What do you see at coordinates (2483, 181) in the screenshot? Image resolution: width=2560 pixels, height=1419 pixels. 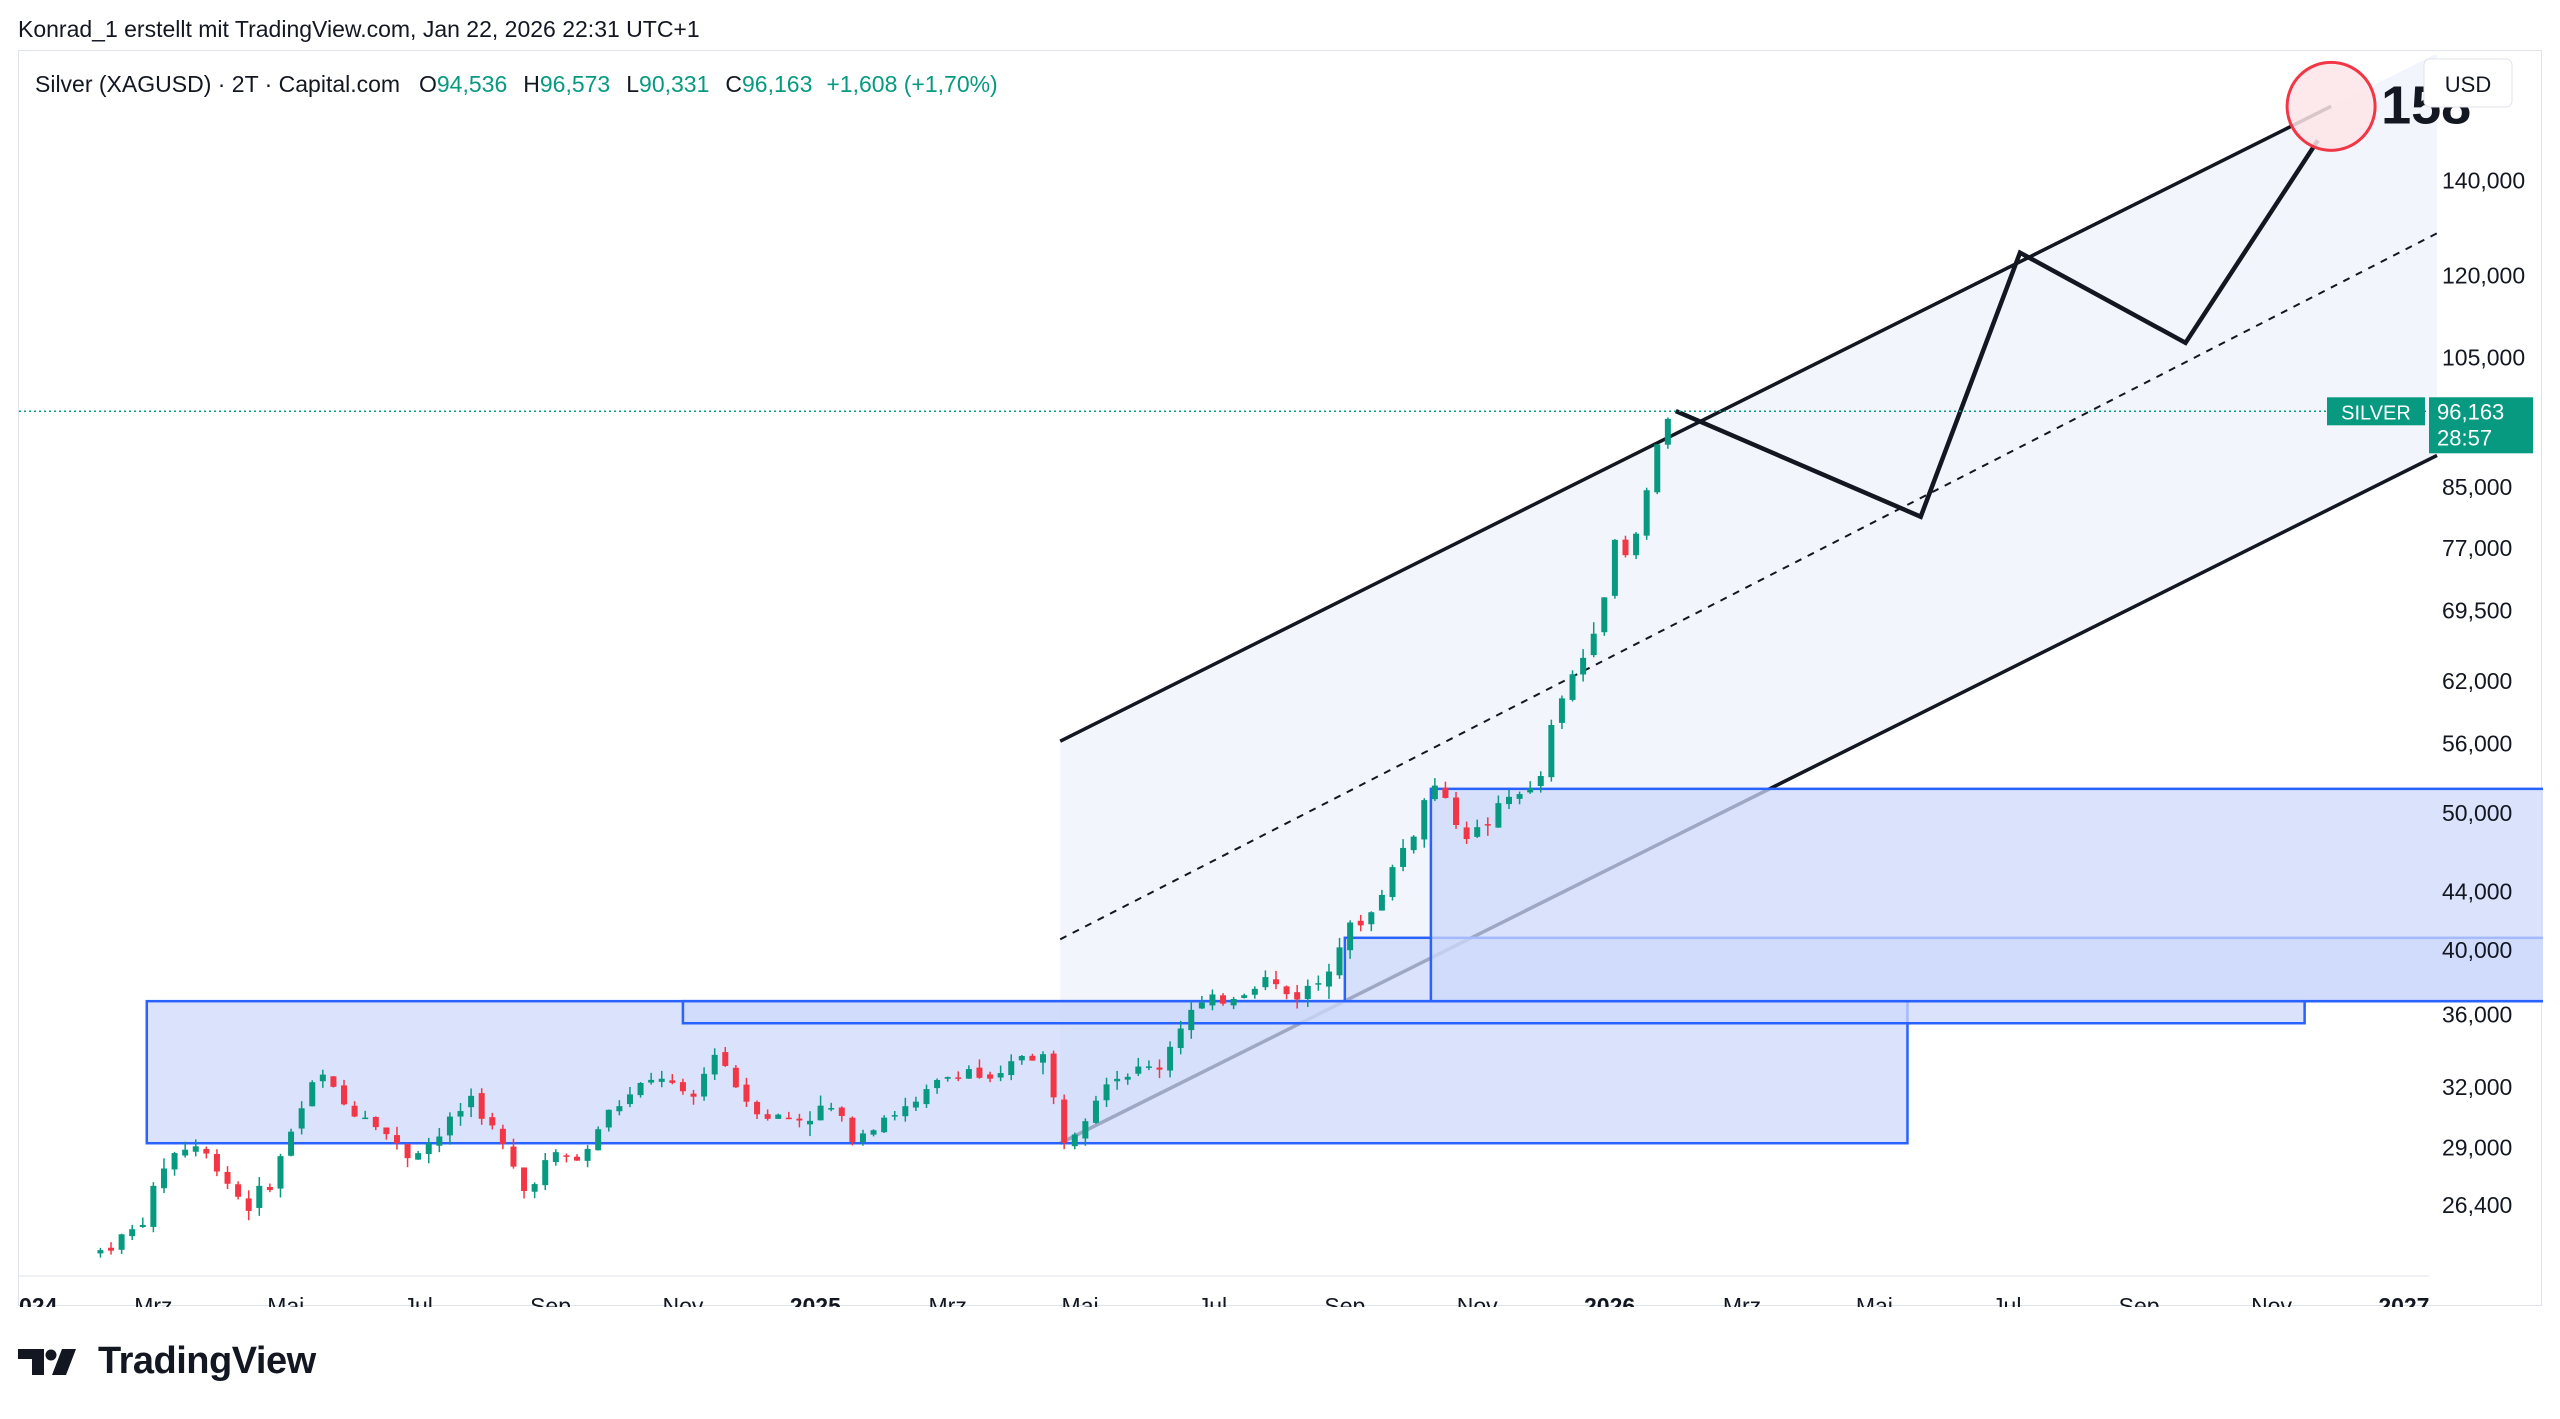 I see `price-axis-tick: 140,000` at bounding box center [2483, 181].